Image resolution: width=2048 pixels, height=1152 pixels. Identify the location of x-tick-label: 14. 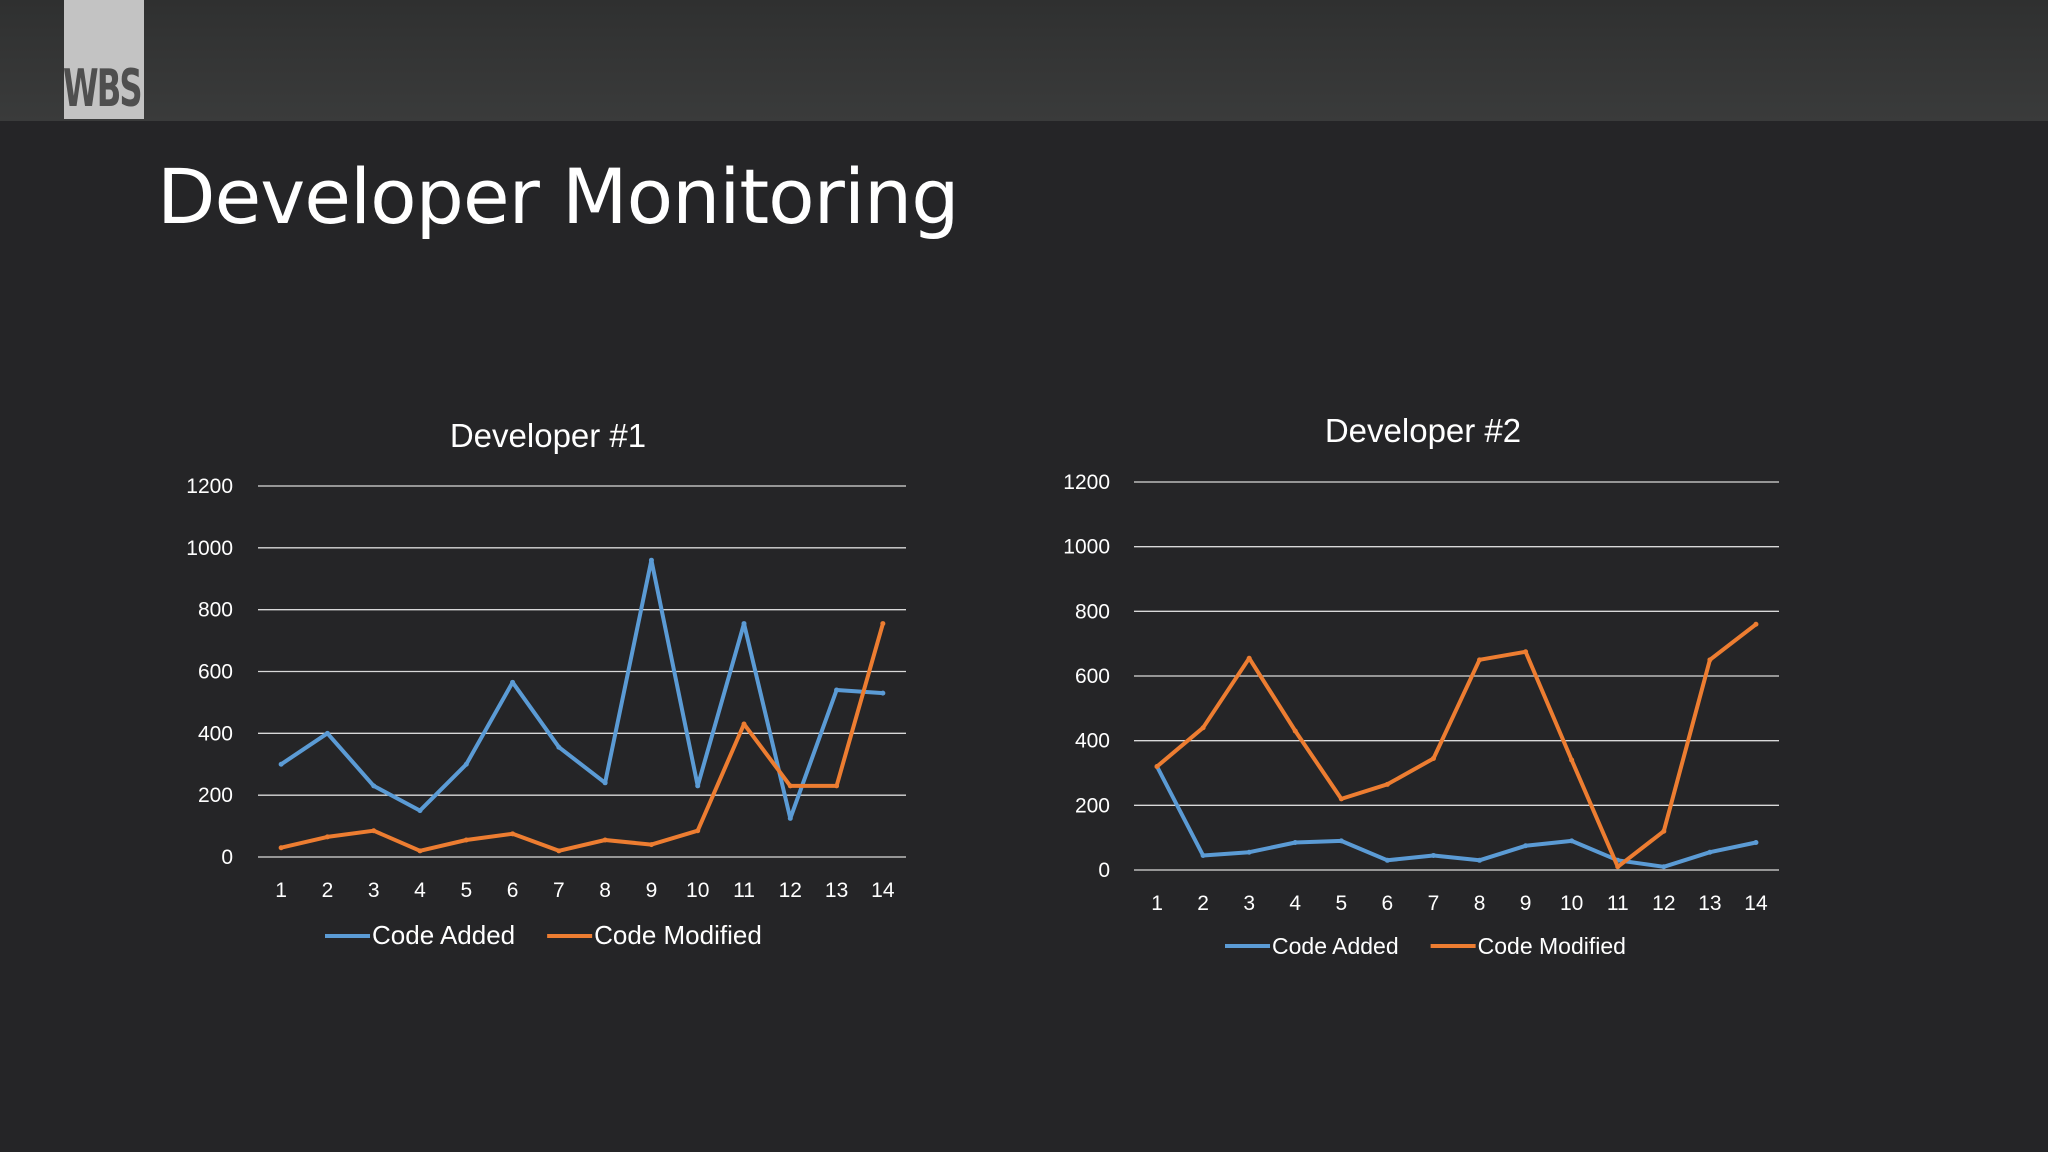
(883, 890).